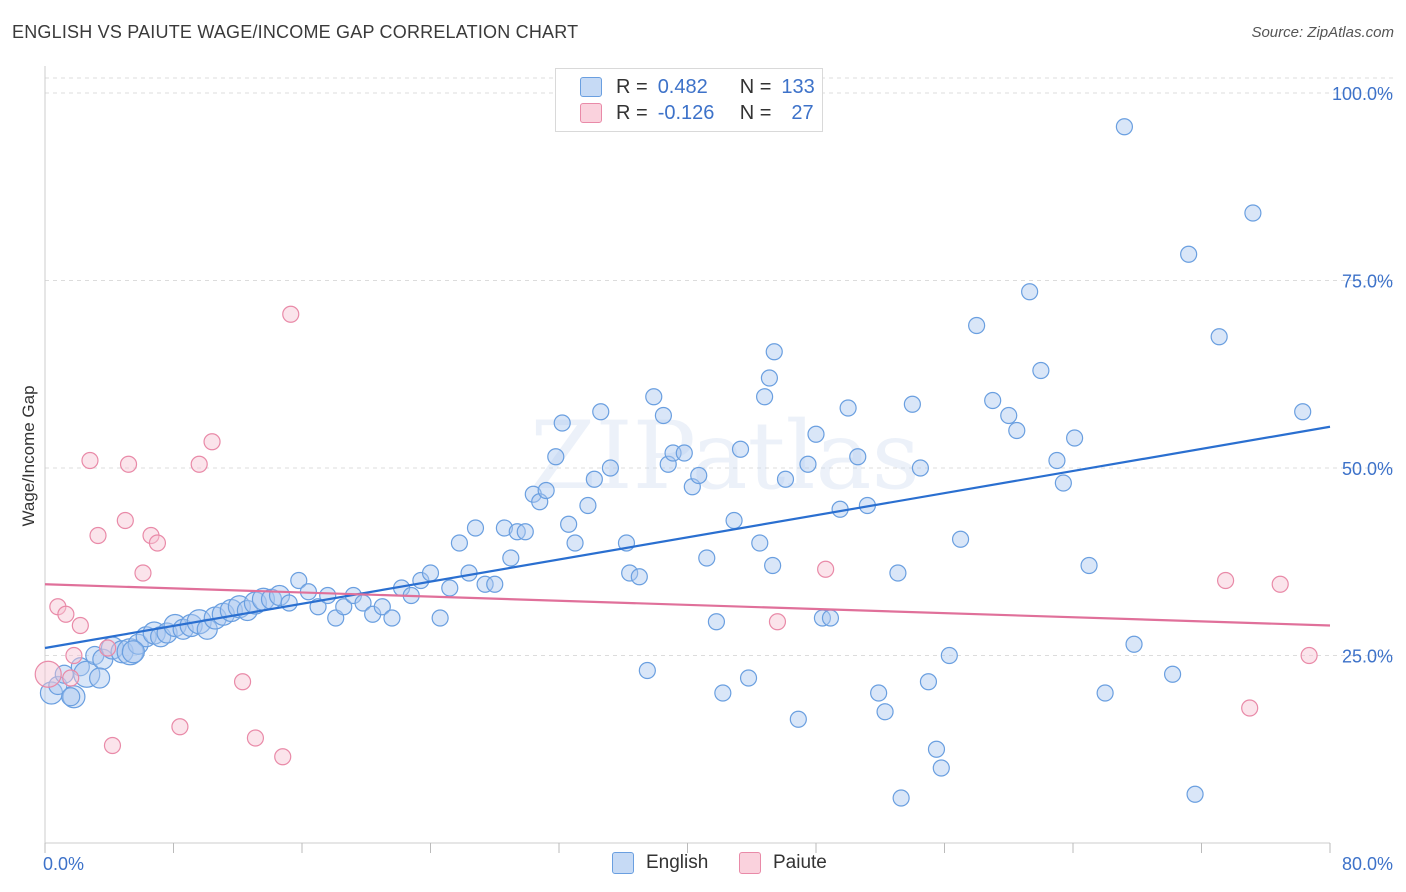 The width and height of the screenshot is (1406, 892). Describe the element at coordinates (28, 455) in the screenshot. I see `y-axis-label: Wage/Income Gap` at that location.